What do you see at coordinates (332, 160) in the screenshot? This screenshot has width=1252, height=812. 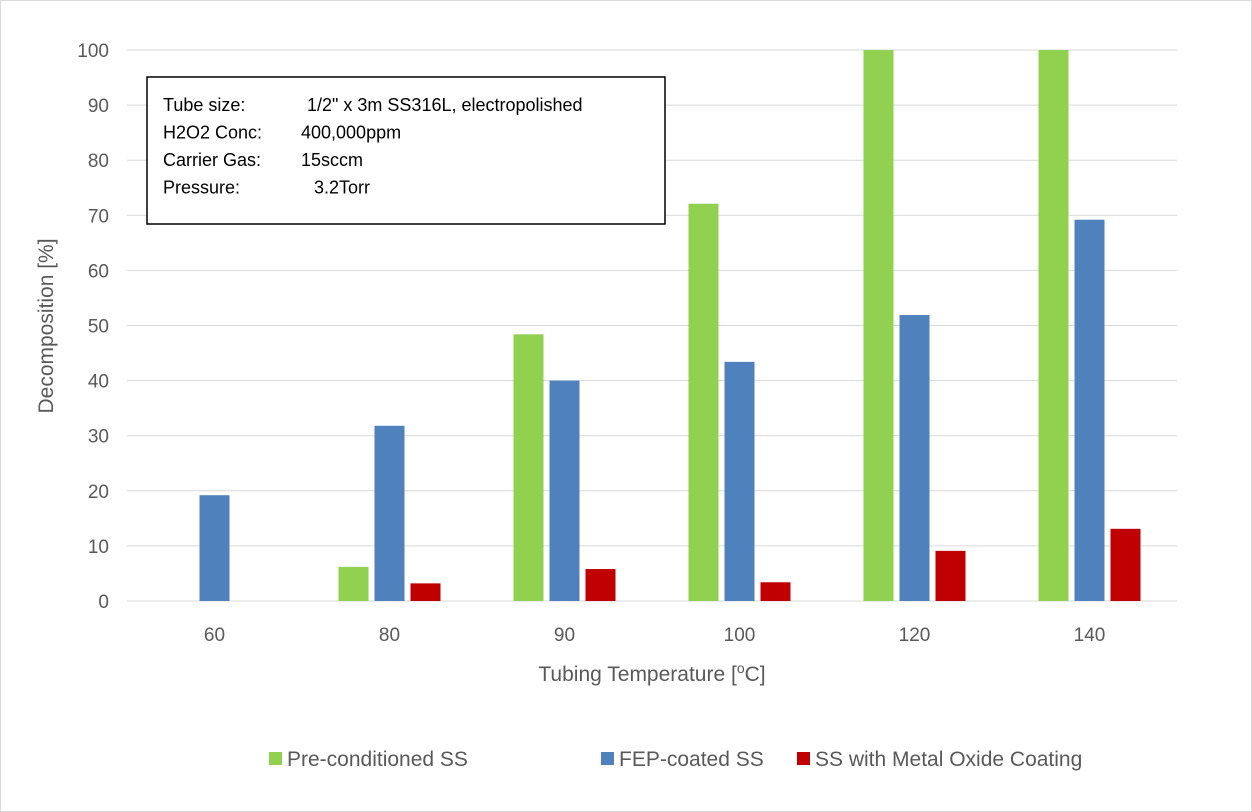 I see `annotation-value: 15sccm` at bounding box center [332, 160].